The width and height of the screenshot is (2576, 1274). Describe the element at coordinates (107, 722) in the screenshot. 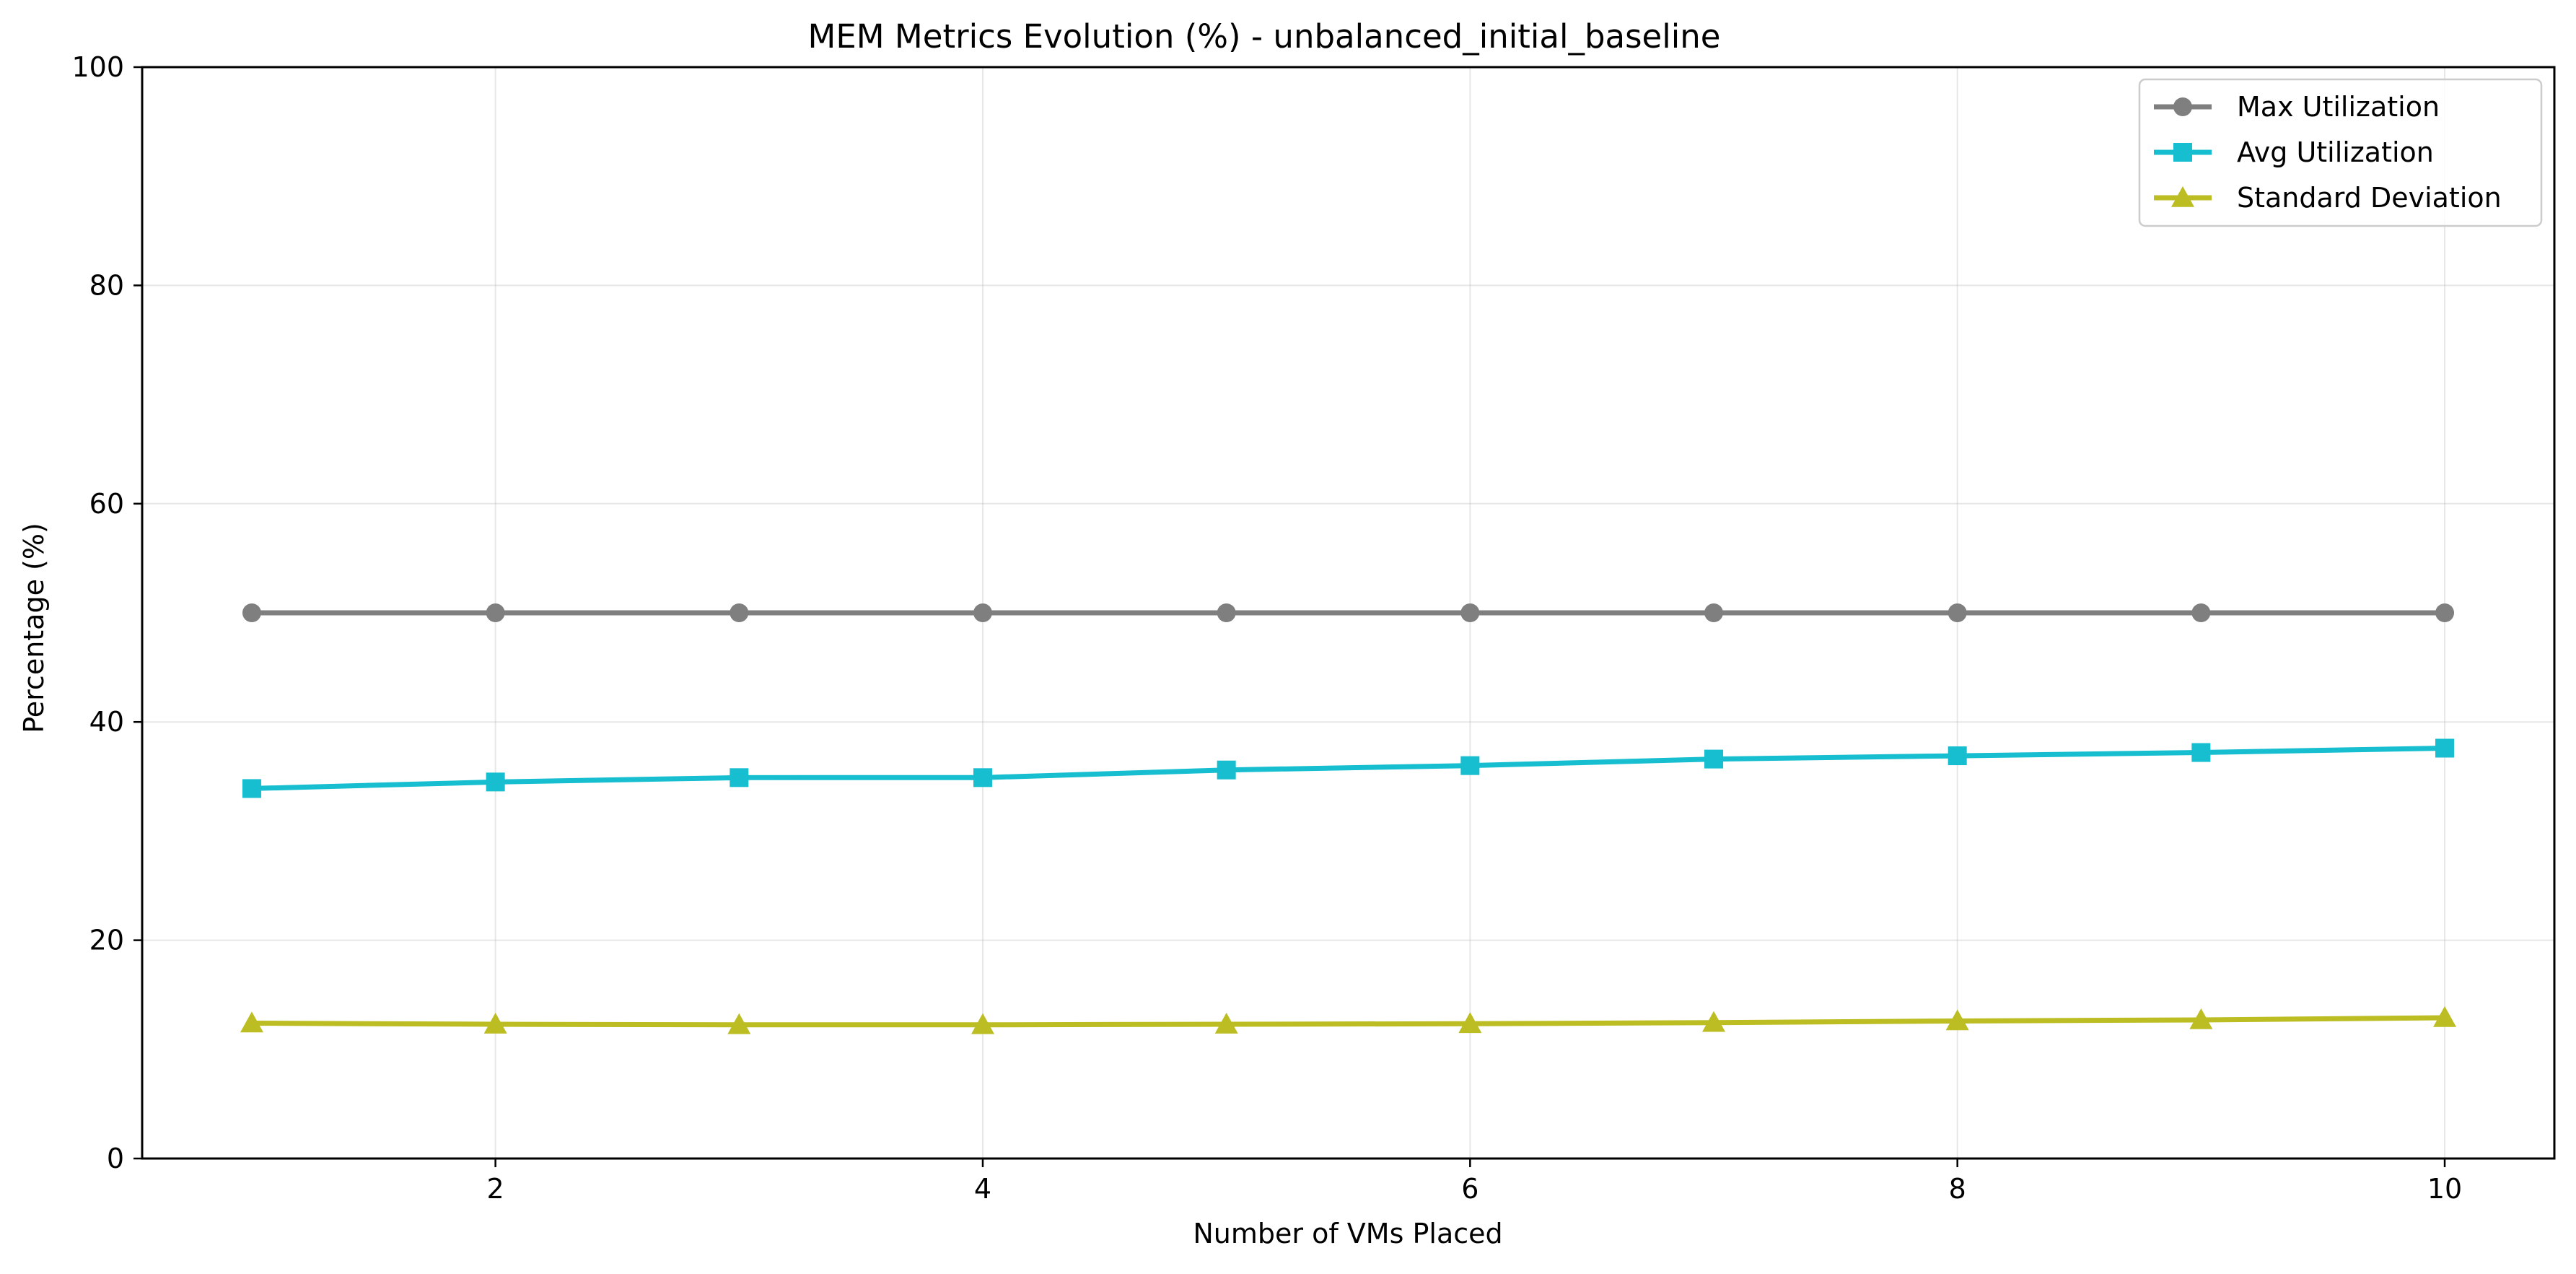

I see `y-tick-label: 40` at that location.